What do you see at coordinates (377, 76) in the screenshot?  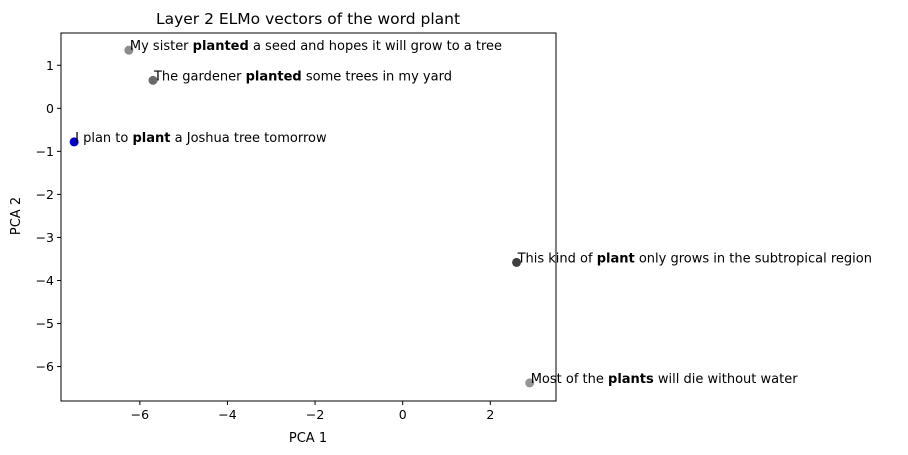 I see `annotation-text: some trees in my yard` at bounding box center [377, 76].